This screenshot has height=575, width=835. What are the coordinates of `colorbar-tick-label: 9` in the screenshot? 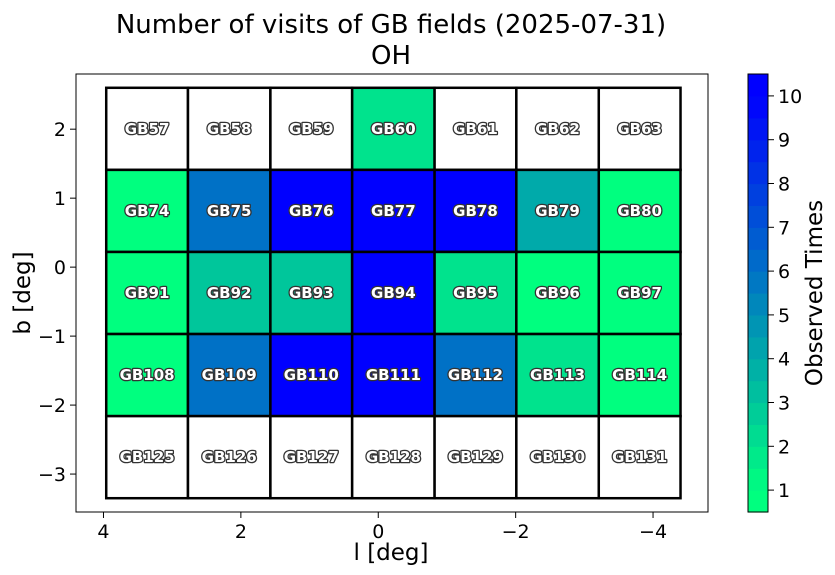 It's located at (784, 141).